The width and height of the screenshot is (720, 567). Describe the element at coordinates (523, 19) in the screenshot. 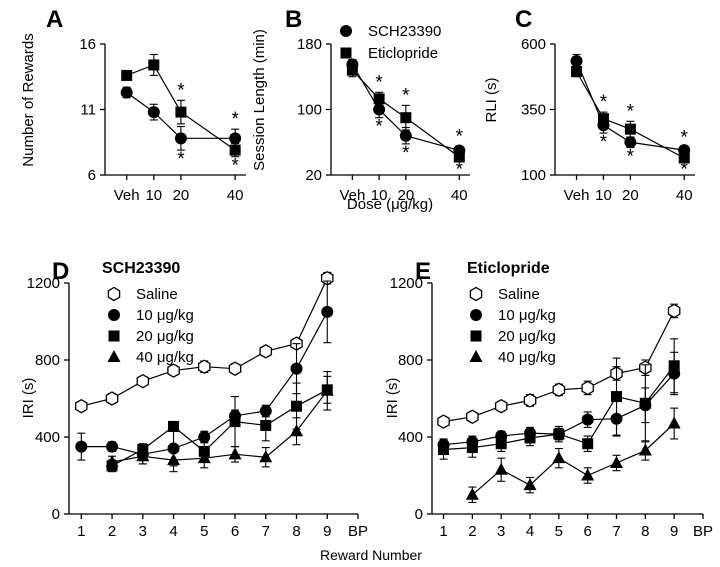

I see `panel-letter-c: C` at that location.